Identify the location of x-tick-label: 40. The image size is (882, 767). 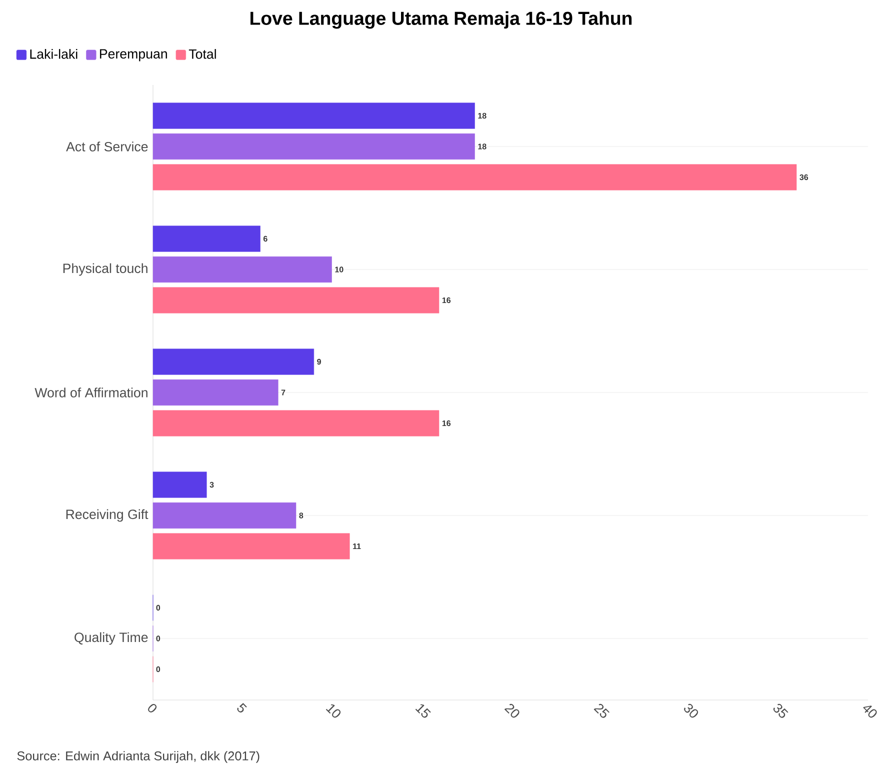
(870, 711).